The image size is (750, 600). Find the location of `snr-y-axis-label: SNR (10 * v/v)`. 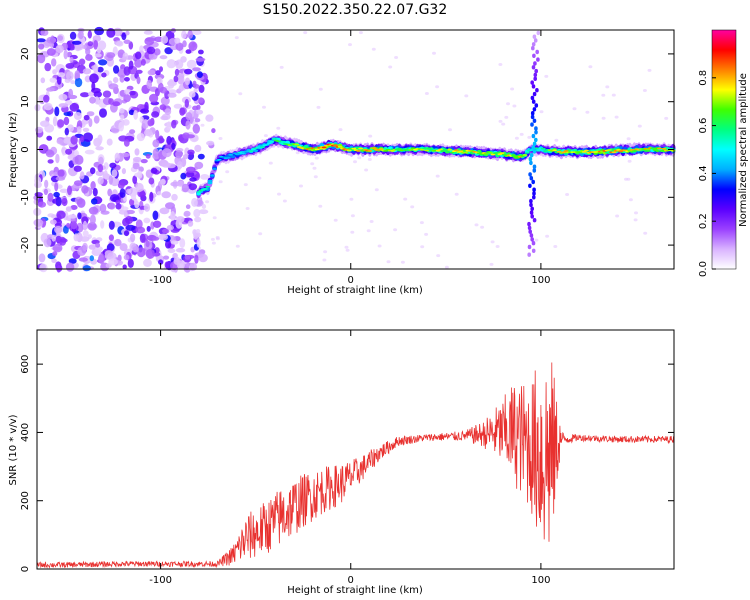

snr-y-axis-label: SNR (10 * v/v) is located at coordinates (13, 449).